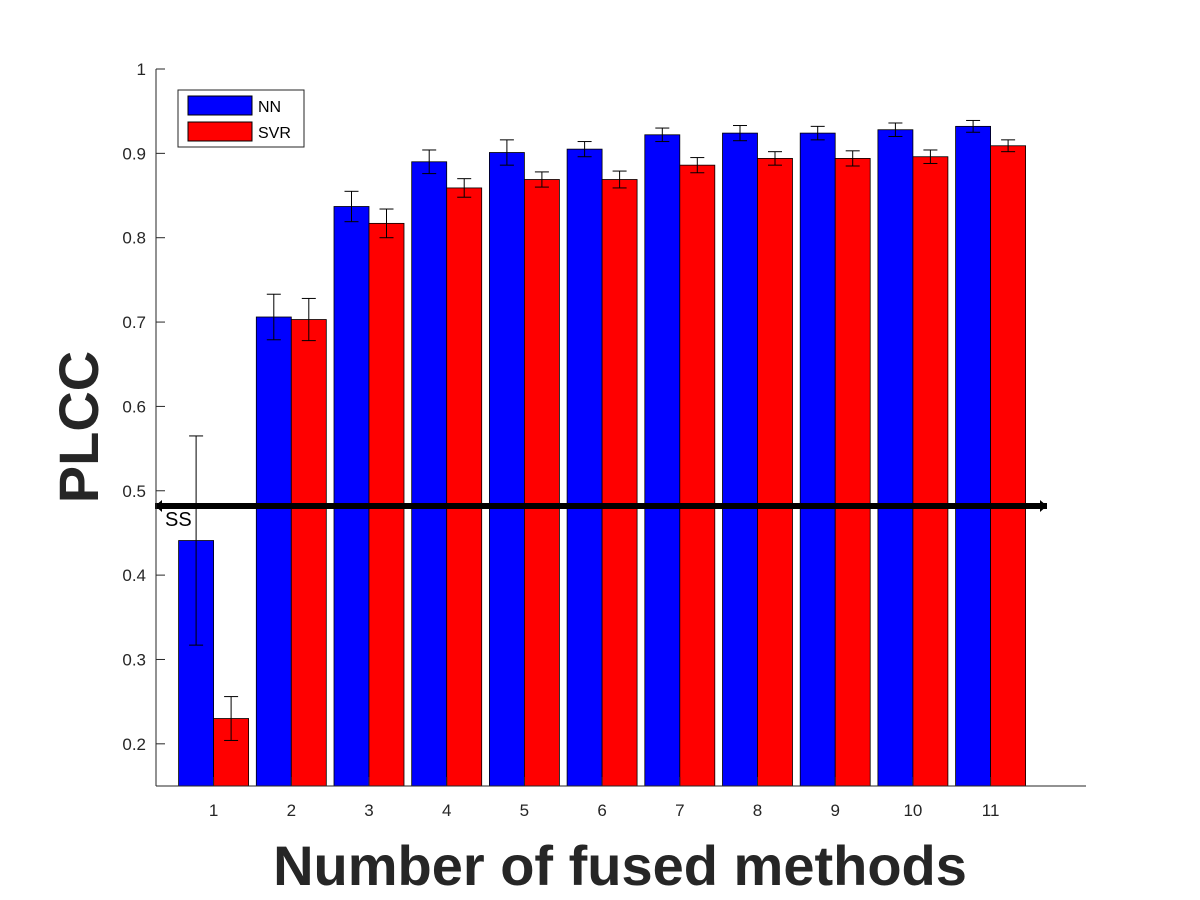 The height and width of the screenshot is (900, 1200). What do you see at coordinates (220, 131) in the screenshot?
I see `legend-swatch-svr` at bounding box center [220, 131].